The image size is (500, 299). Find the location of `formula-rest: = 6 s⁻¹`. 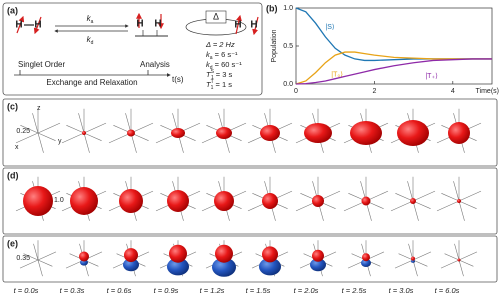

formula-rest: = 6 s⁻¹ is located at coordinates (226, 54).